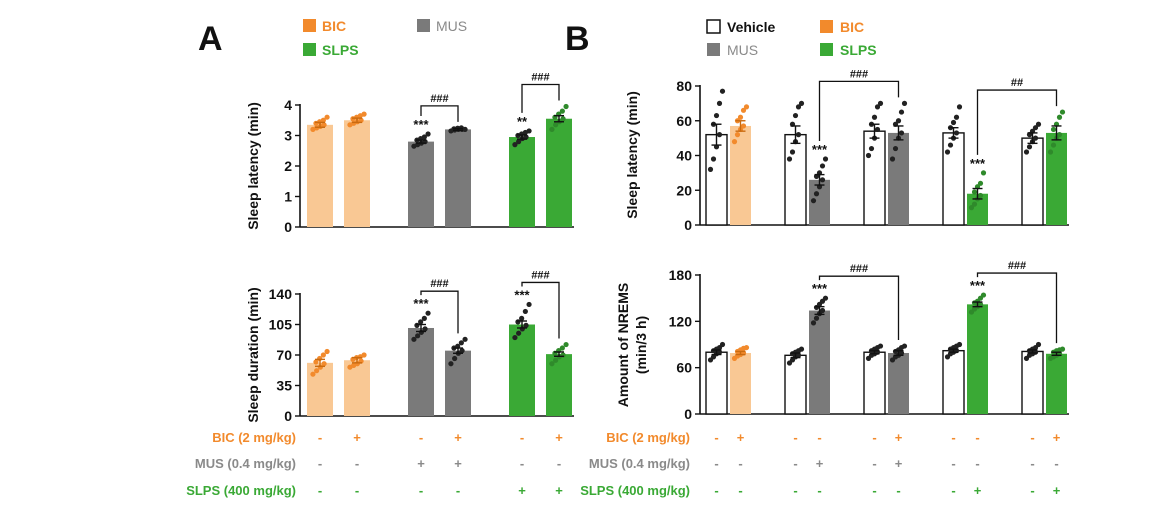 The height and width of the screenshot is (508, 1166). What do you see at coordinates (684, 121) in the screenshot?
I see `y-tick-label: 60` at bounding box center [684, 121].